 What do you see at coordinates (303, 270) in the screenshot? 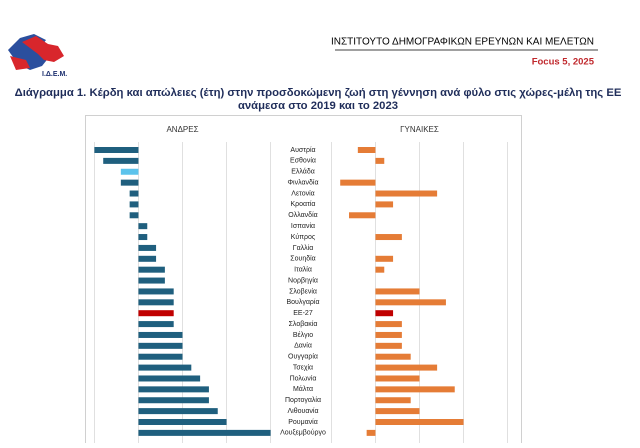
I see `category-label: Ιταλία` at bounding box center [303, 270].